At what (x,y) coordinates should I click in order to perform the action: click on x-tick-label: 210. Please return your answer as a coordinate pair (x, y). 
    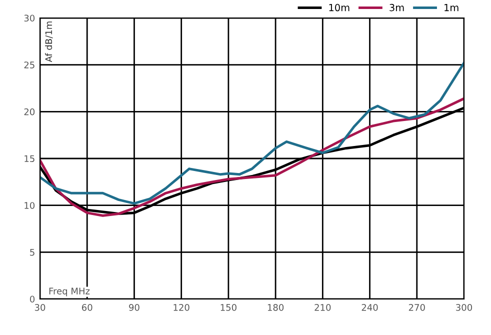
    Looking at the image, I should click on (322, 307).